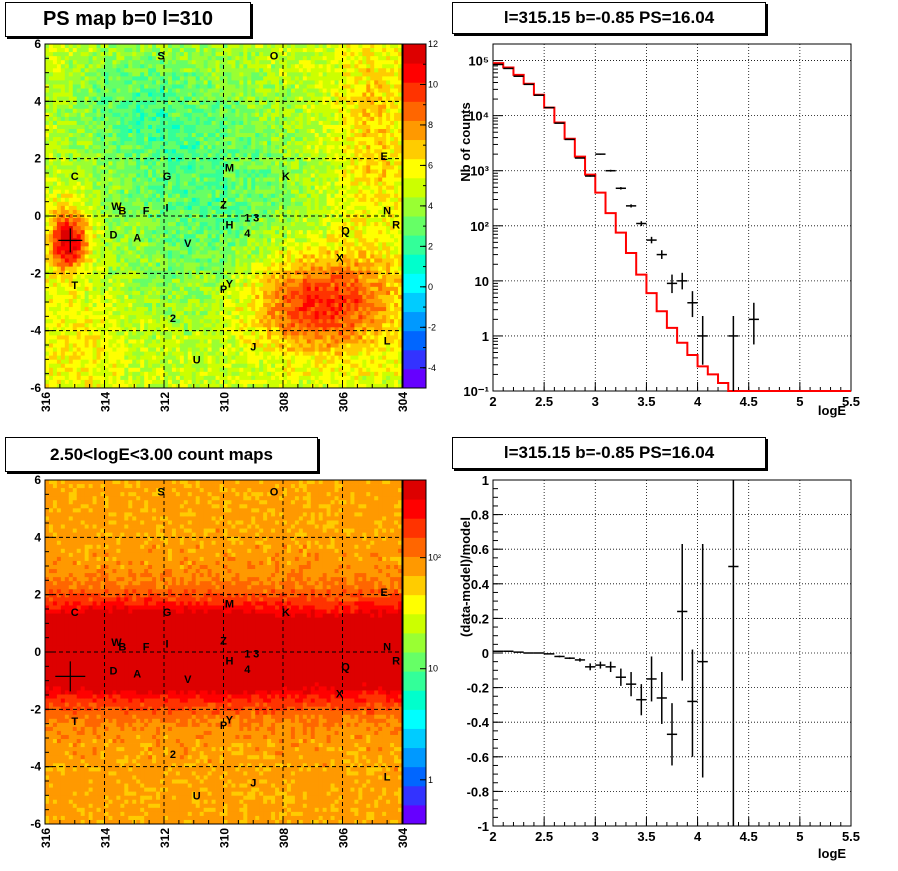  I want to click on colorbar-tick-label: 12, so click(433, 44).